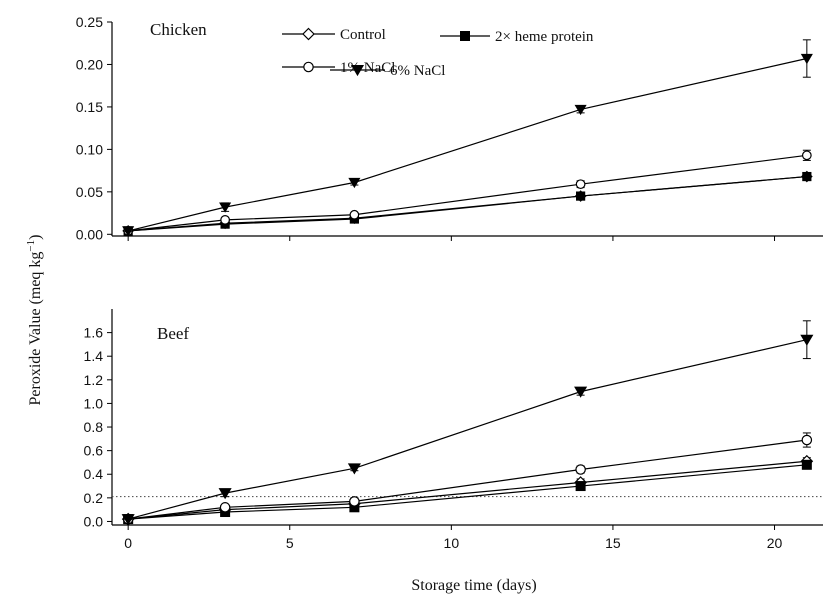  What do you see at coordinates (89, 149) in the screenshot?
I see `y-tick-label: 0.10` at bounding box center [89, 149].